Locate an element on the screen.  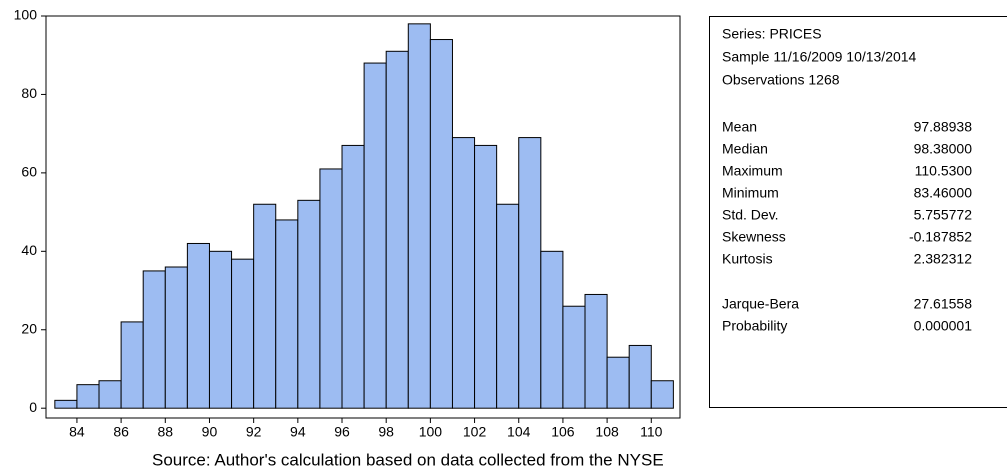
x-tick-label: 106 is located at coordinates (563, 432).